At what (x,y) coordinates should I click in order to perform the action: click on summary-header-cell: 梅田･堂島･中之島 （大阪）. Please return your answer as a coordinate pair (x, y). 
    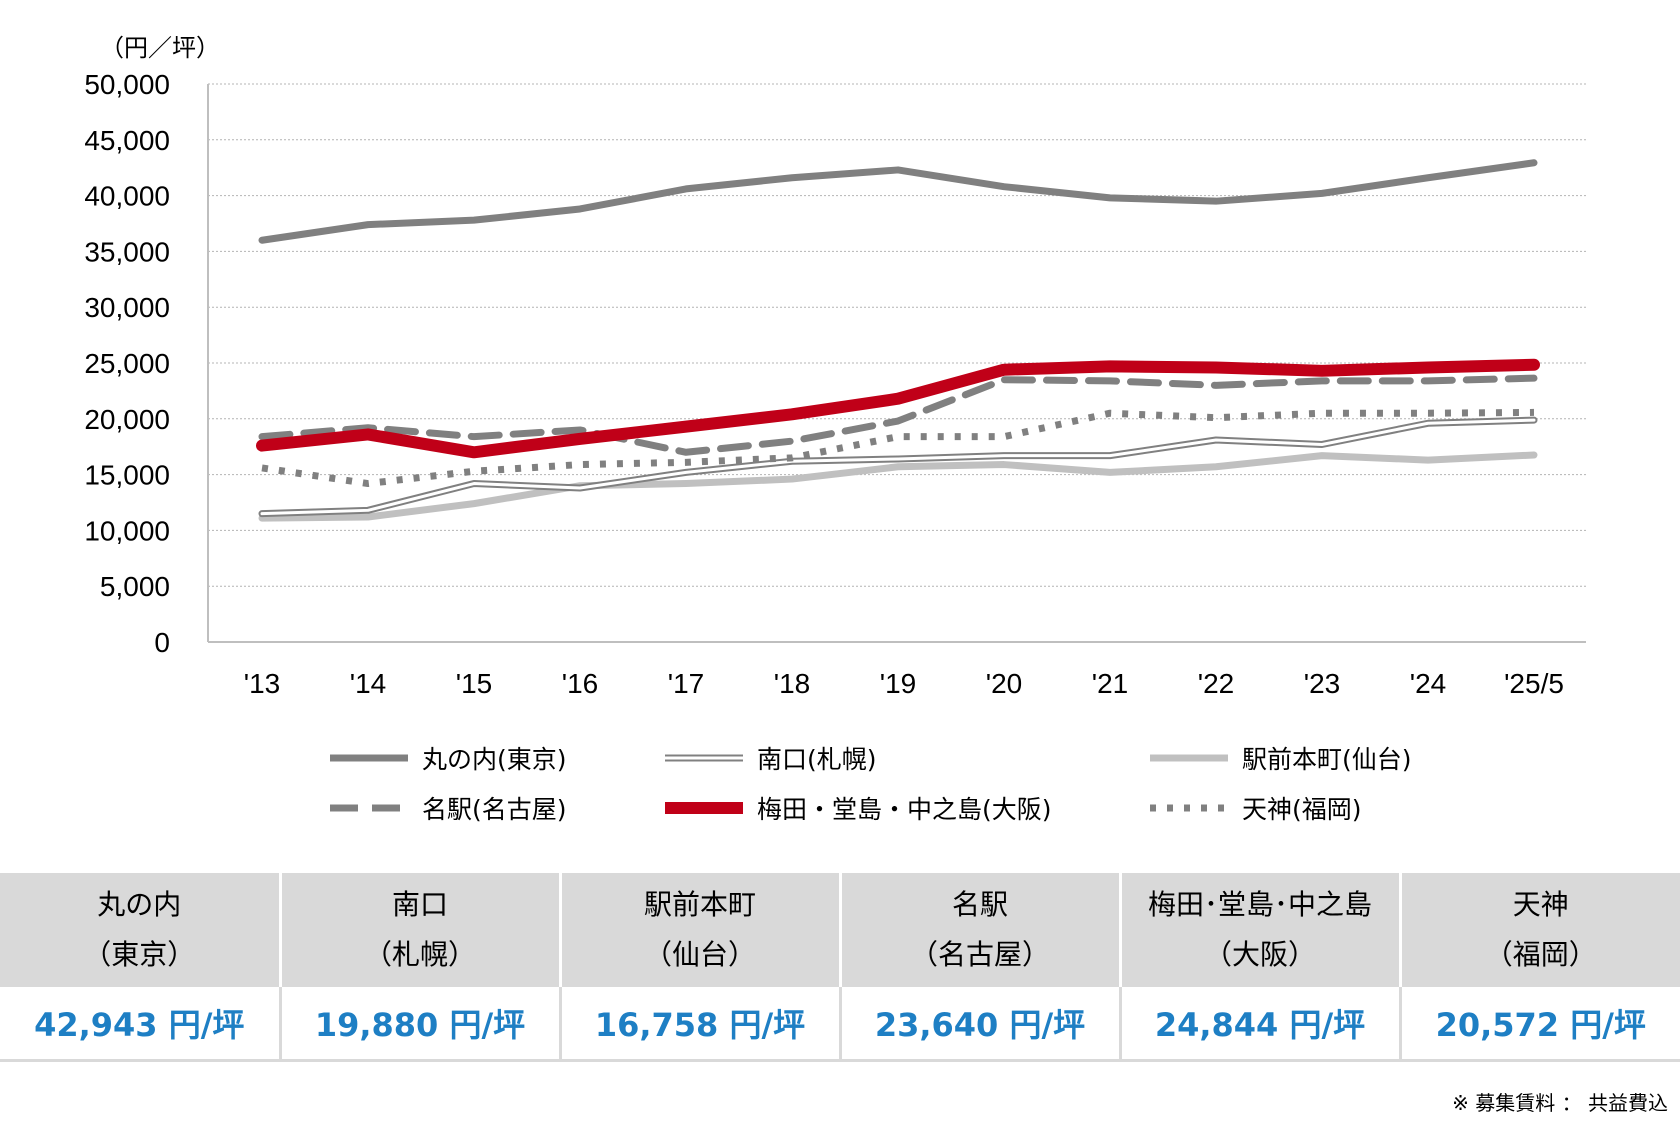
    Looking at the image, I should click on (1259, 930).